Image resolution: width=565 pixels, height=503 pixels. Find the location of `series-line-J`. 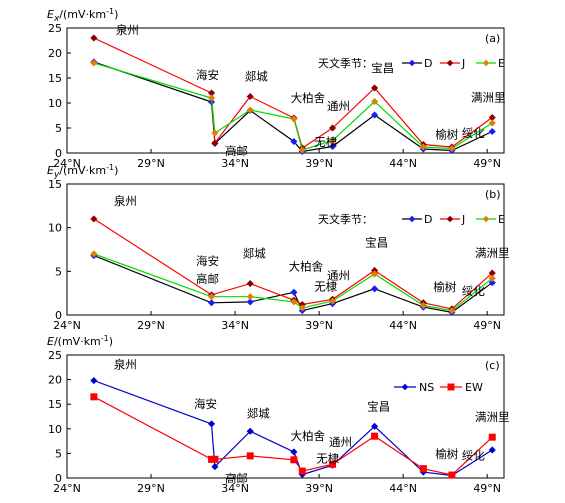

series-line-J is located at coordinates (293, 264).